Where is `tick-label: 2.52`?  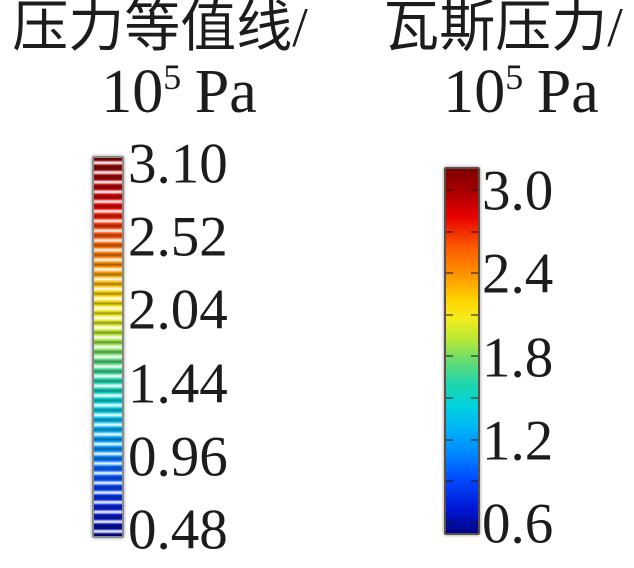
tick-label: 2.52 is located at coordinates (178, 237).